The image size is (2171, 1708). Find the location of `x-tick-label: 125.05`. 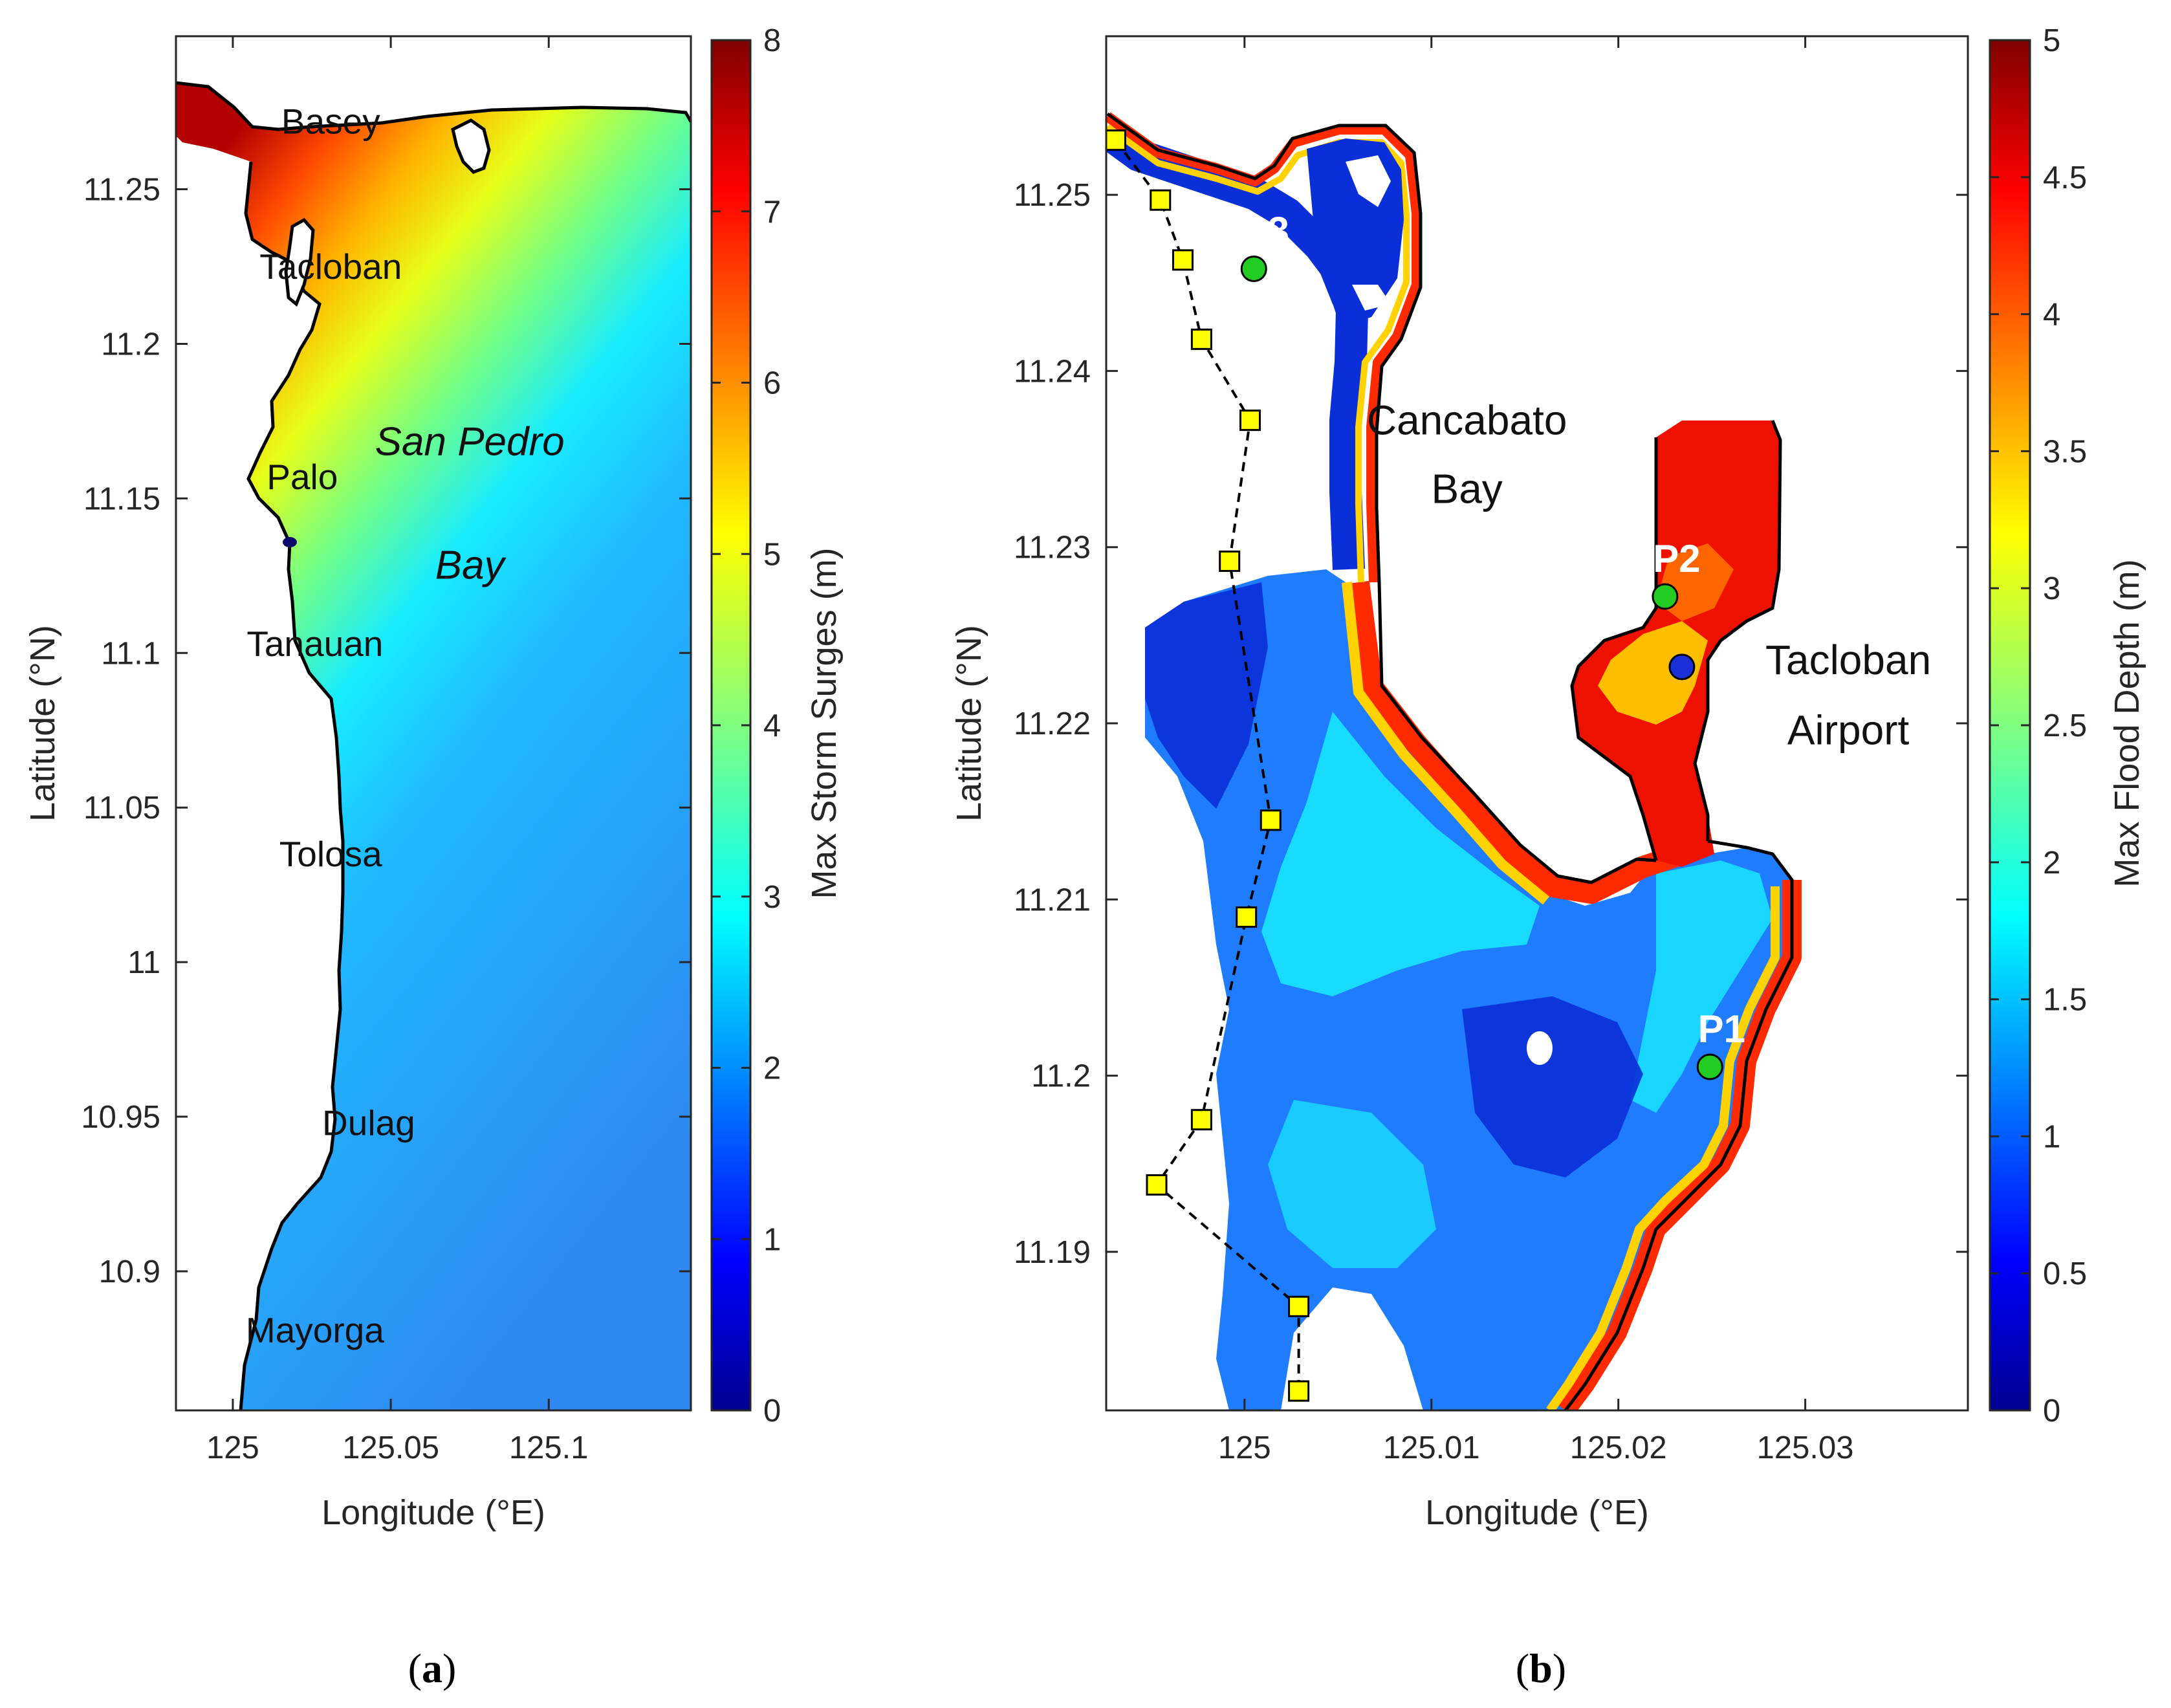

x-tick-label: 125.05 is located at coordinates (391, 1447).